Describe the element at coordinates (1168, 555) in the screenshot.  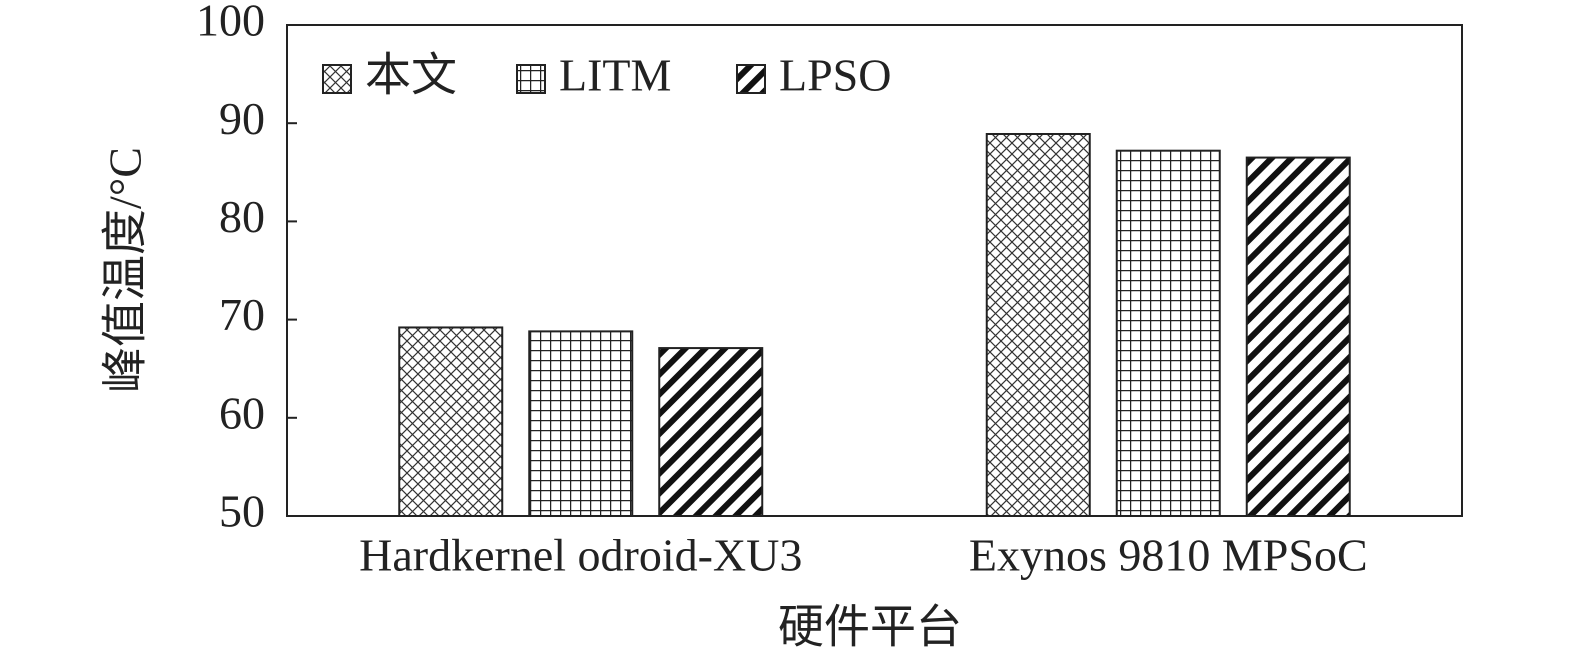
I see `x-tick-label: Exynos 9810 MPSoC` at that location.